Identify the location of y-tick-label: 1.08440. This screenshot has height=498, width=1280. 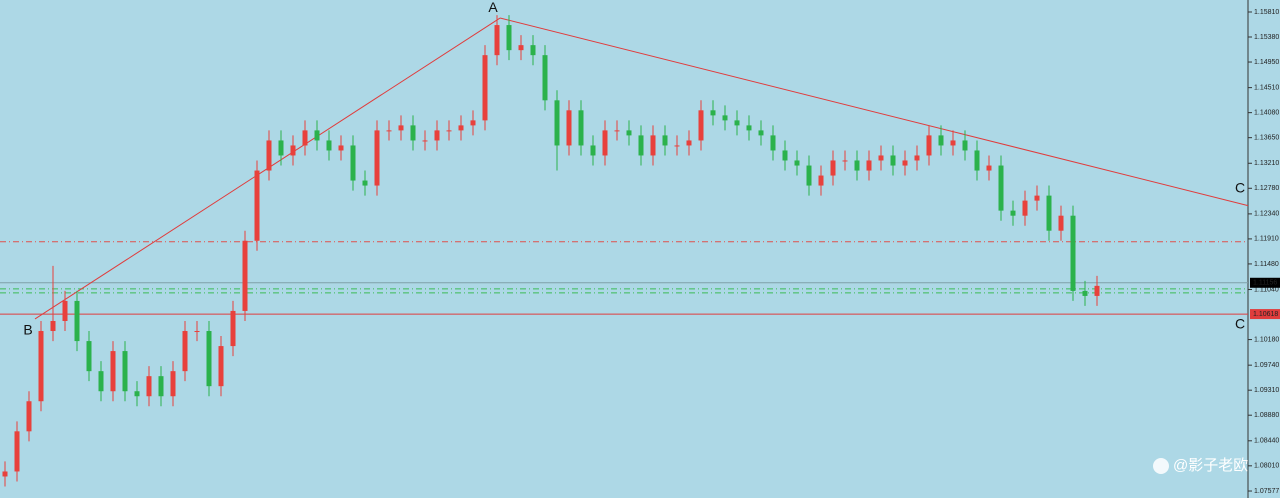
(1266, 441).